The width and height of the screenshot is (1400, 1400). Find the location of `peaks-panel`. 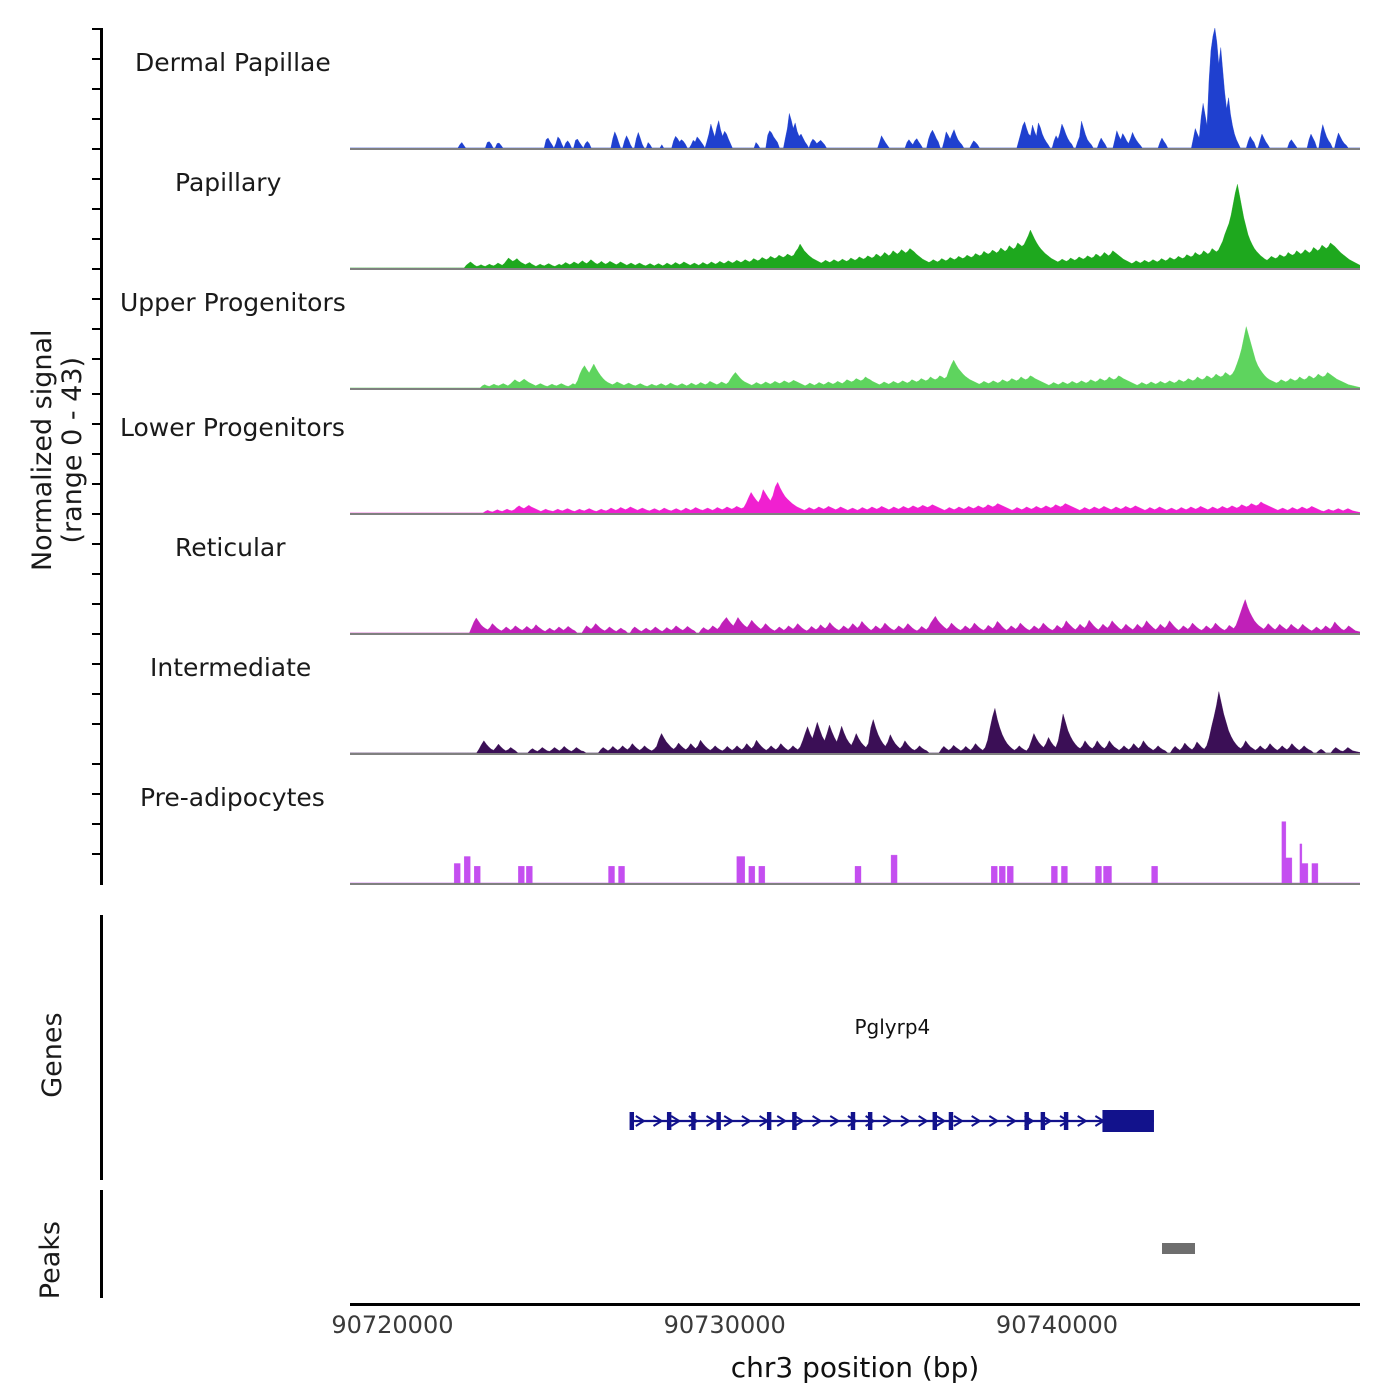

peaks-panel is located at coordinates (700, 1245).